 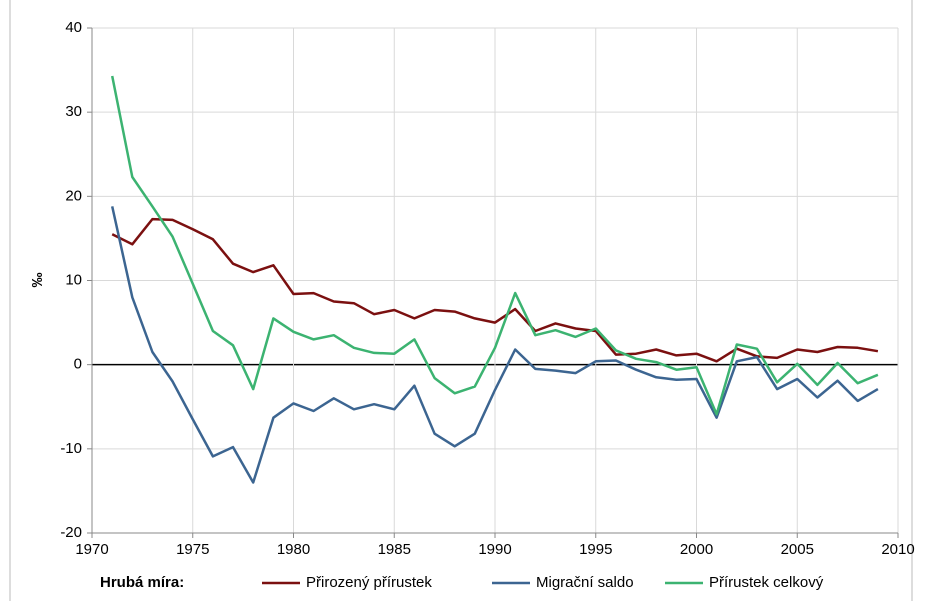 I want to click on legend-label: Migrační saldo, so click(x=585, y=582).